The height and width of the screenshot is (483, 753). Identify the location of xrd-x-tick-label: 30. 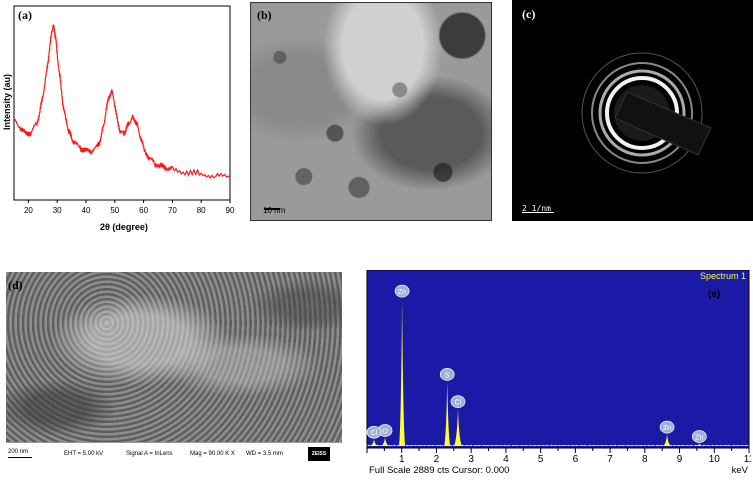
(57, 210).